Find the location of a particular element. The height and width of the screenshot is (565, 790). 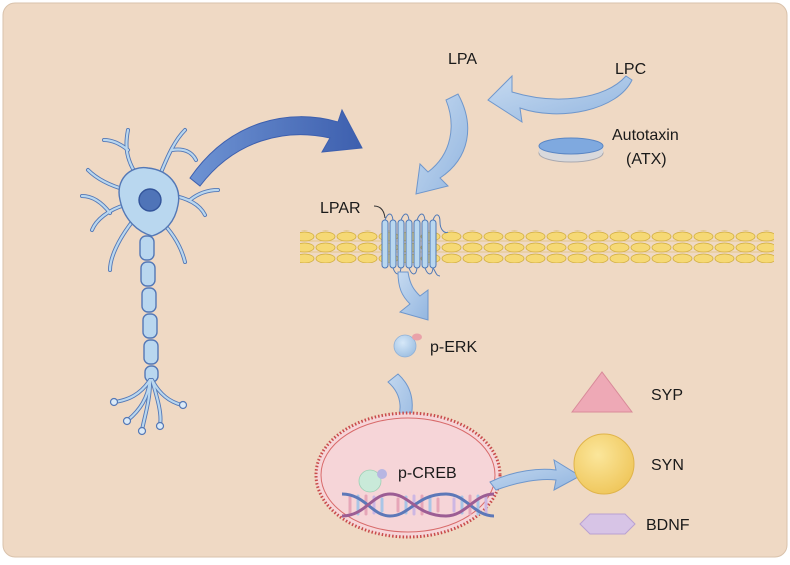

syn-label: SYN is located at coordinates (667, 465).